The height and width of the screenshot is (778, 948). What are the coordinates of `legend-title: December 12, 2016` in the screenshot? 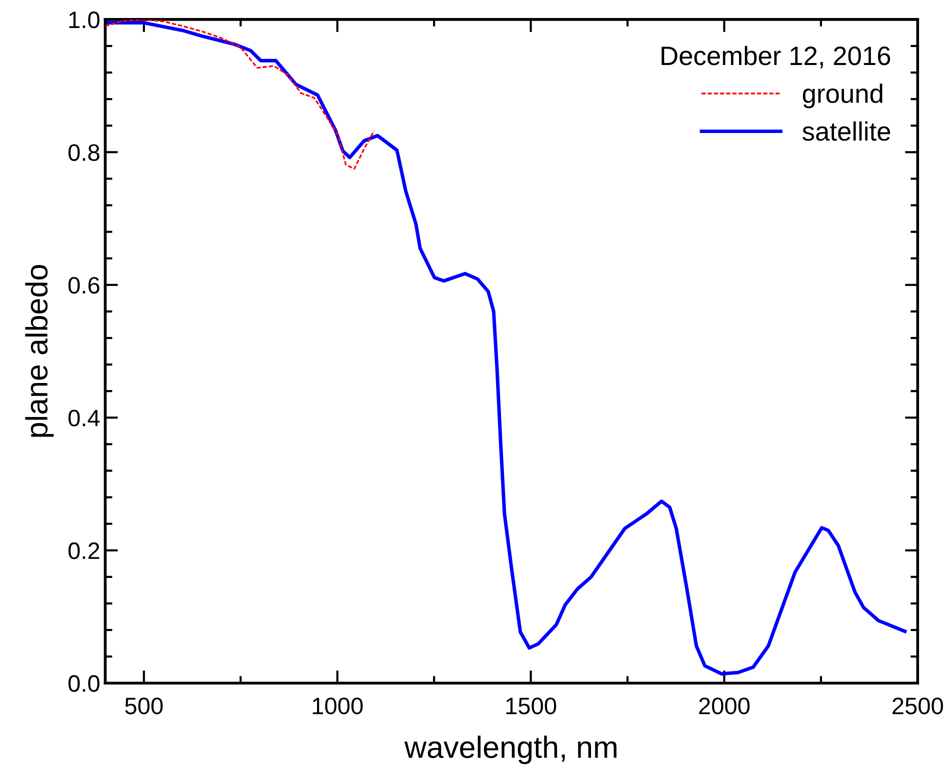 It's located at (776, 57).